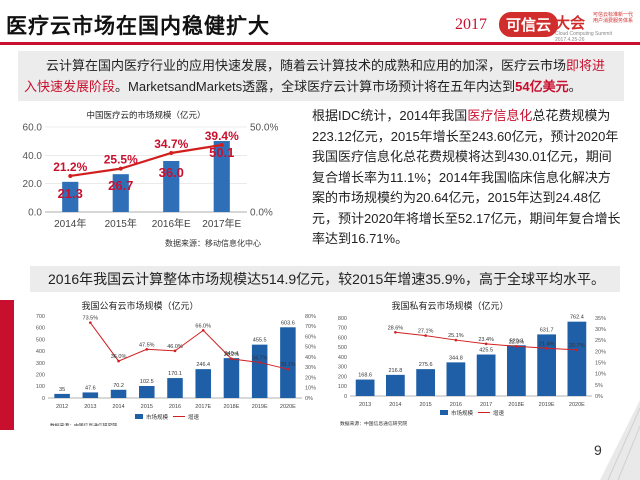 The width and height of the screenshot is (640, 480). I want to click on bar-value-label: 168.6, so click(365, 376).